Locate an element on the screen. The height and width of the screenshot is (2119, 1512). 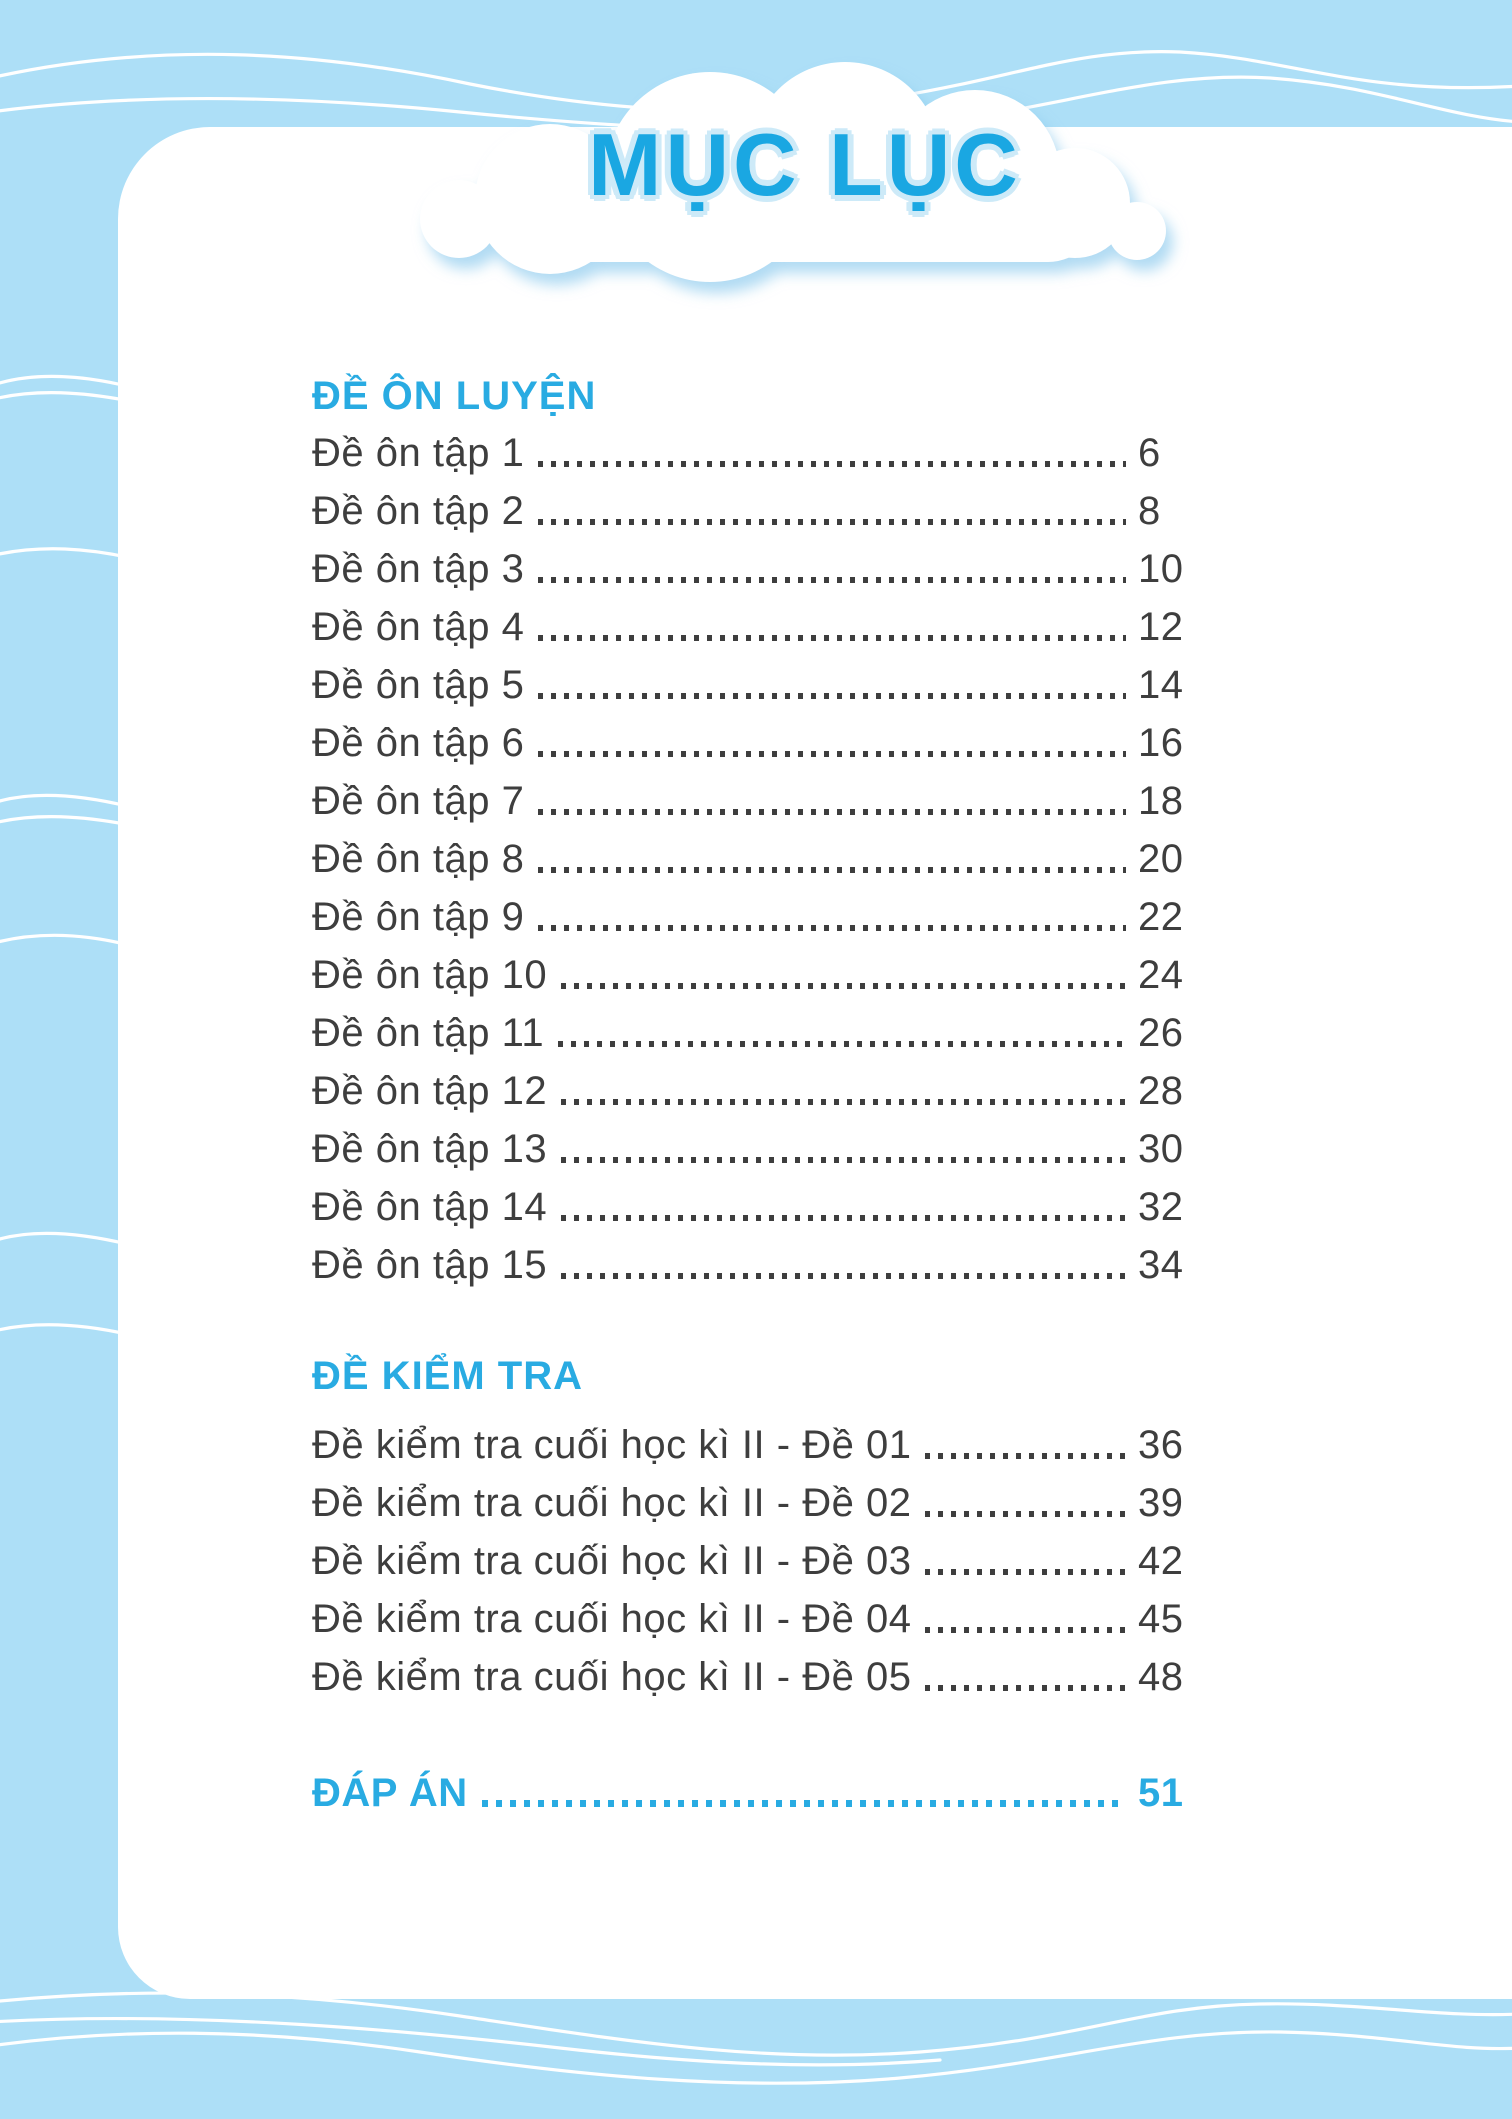
toc-entry-page: 18 is located at coordinates (1161, 800).